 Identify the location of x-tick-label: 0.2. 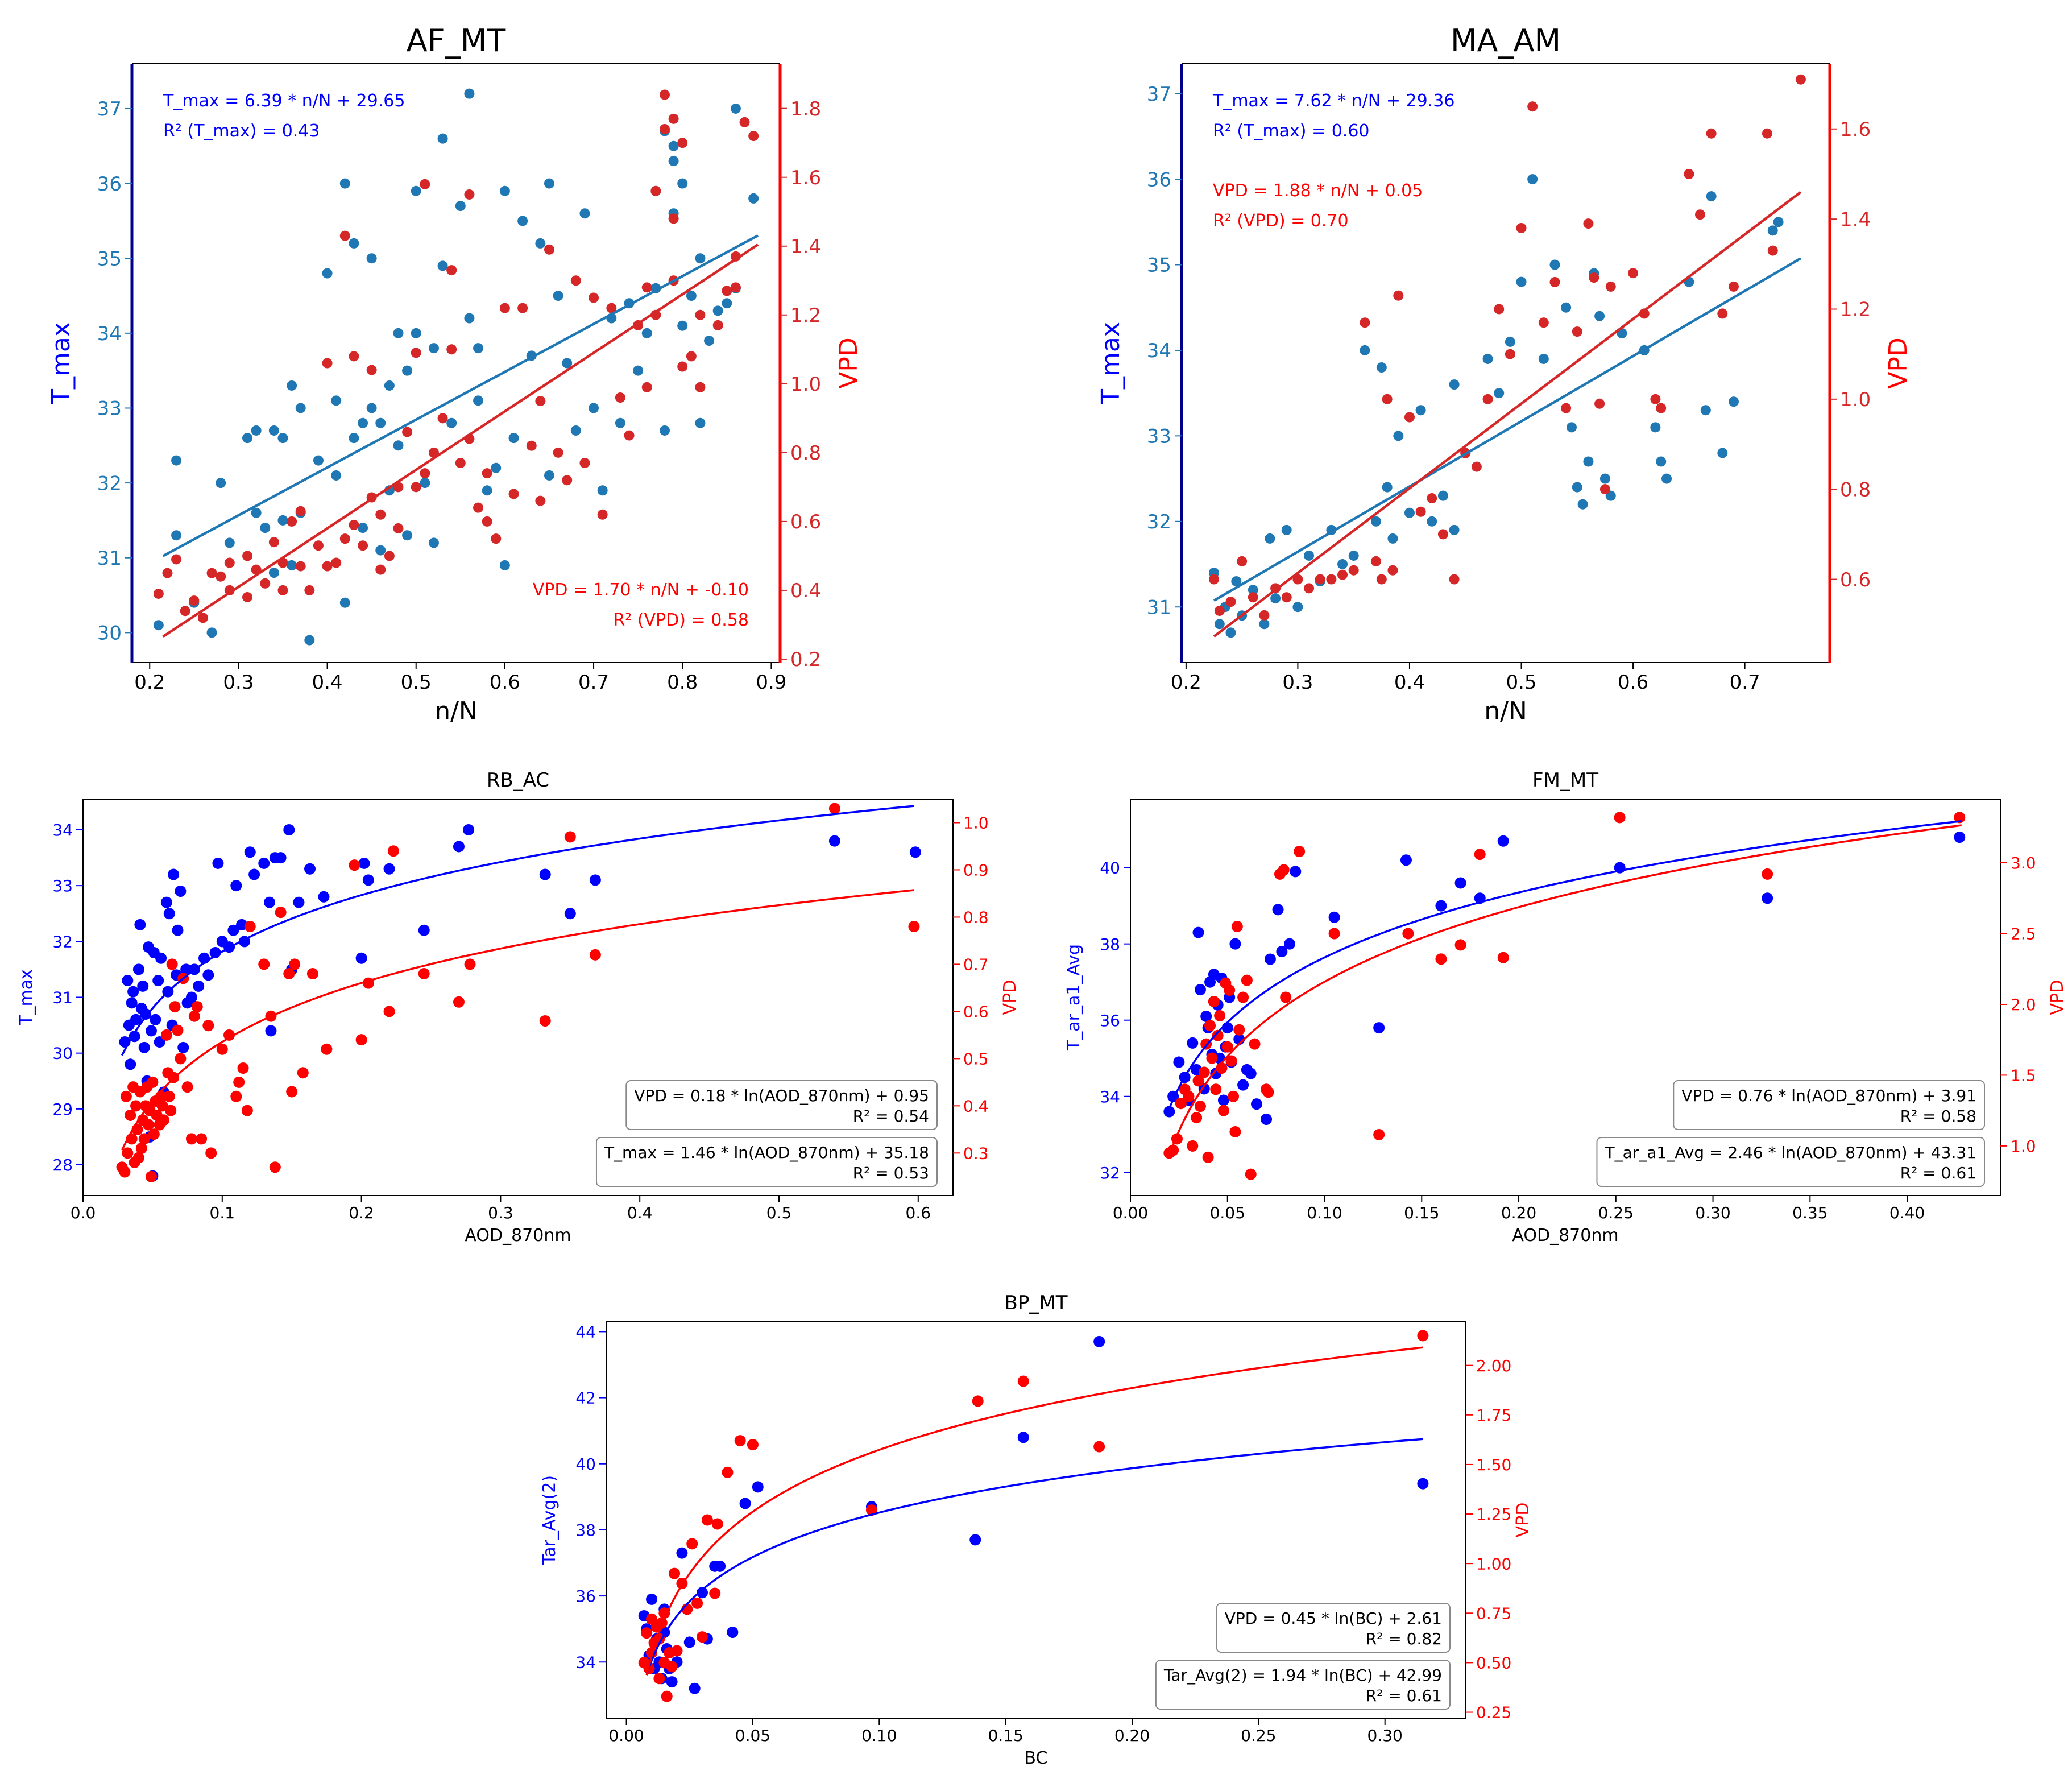
(1186, 682).